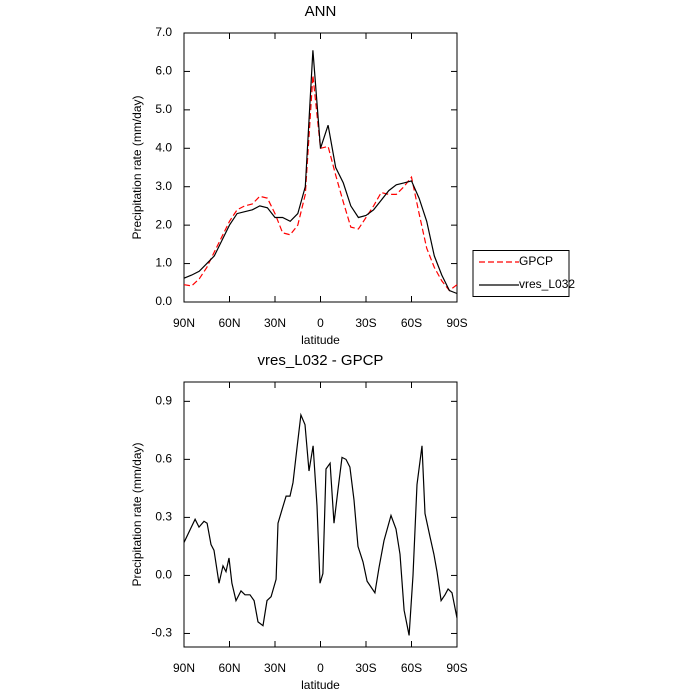 The height and width of the screenshot is (700, 700). What do you see at coordinates (163, 517) in the screenshot?
I see `y-tick-label: 0.3` at bounding box center [163, 517].